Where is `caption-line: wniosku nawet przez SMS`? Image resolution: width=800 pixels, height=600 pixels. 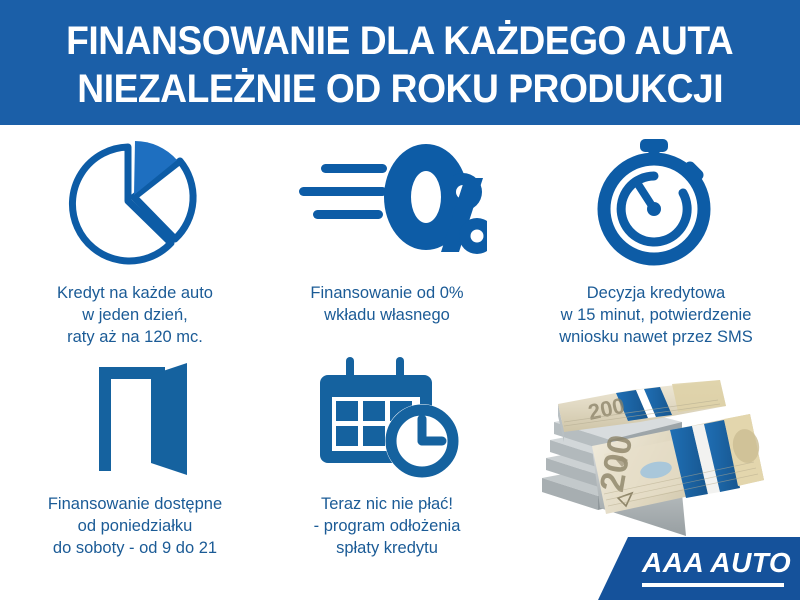
caption-line: wniosku nawet przez SMS is located at coordinates (656, 337).